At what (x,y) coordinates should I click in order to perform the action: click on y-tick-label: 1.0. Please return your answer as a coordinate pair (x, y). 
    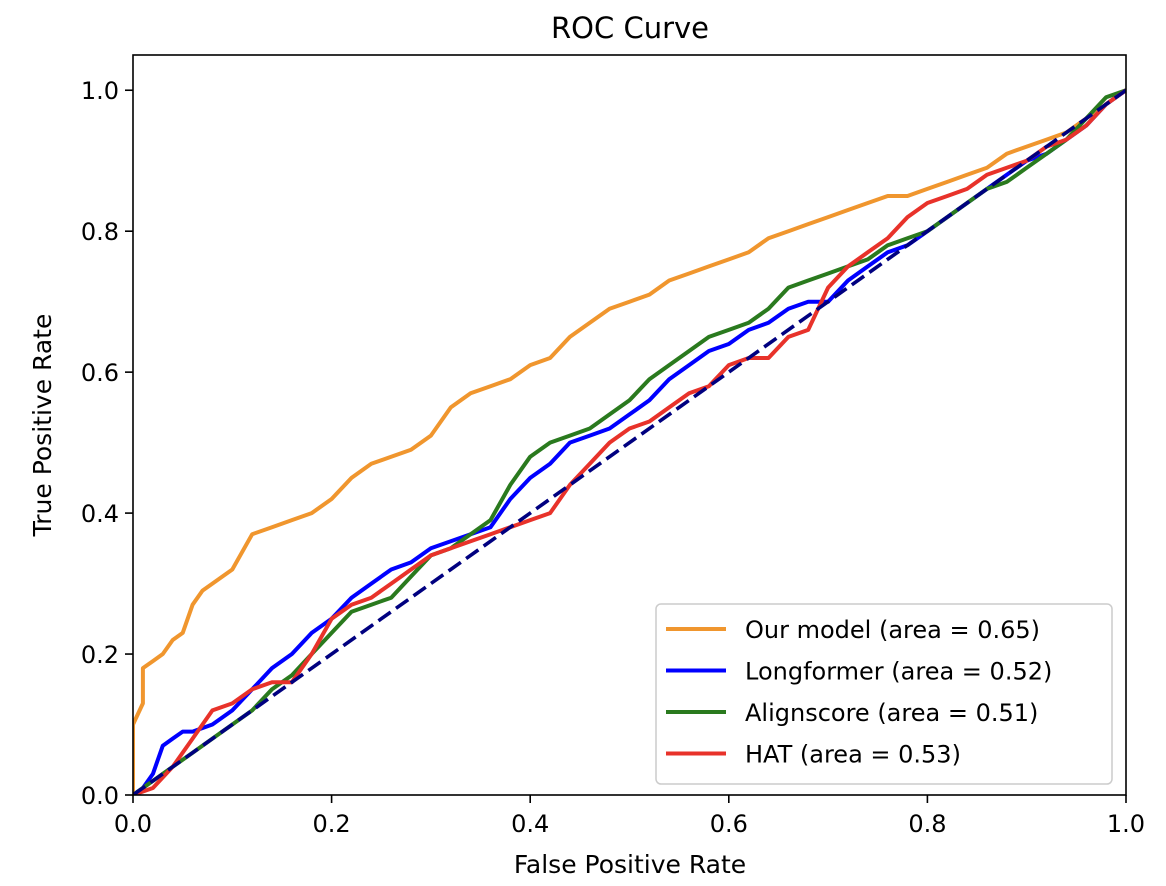
    Looking at the image, I should click on (100, 91).